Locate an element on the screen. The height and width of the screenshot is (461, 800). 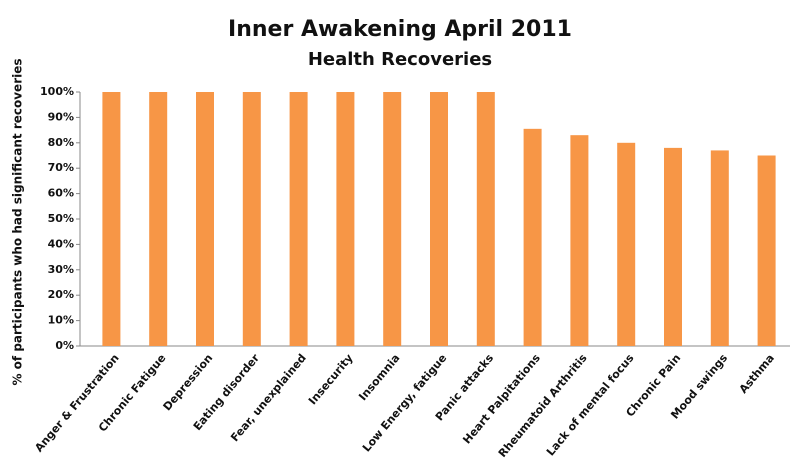
x-tick-label: Lack of mental focus is located at coordinates (590, 404).